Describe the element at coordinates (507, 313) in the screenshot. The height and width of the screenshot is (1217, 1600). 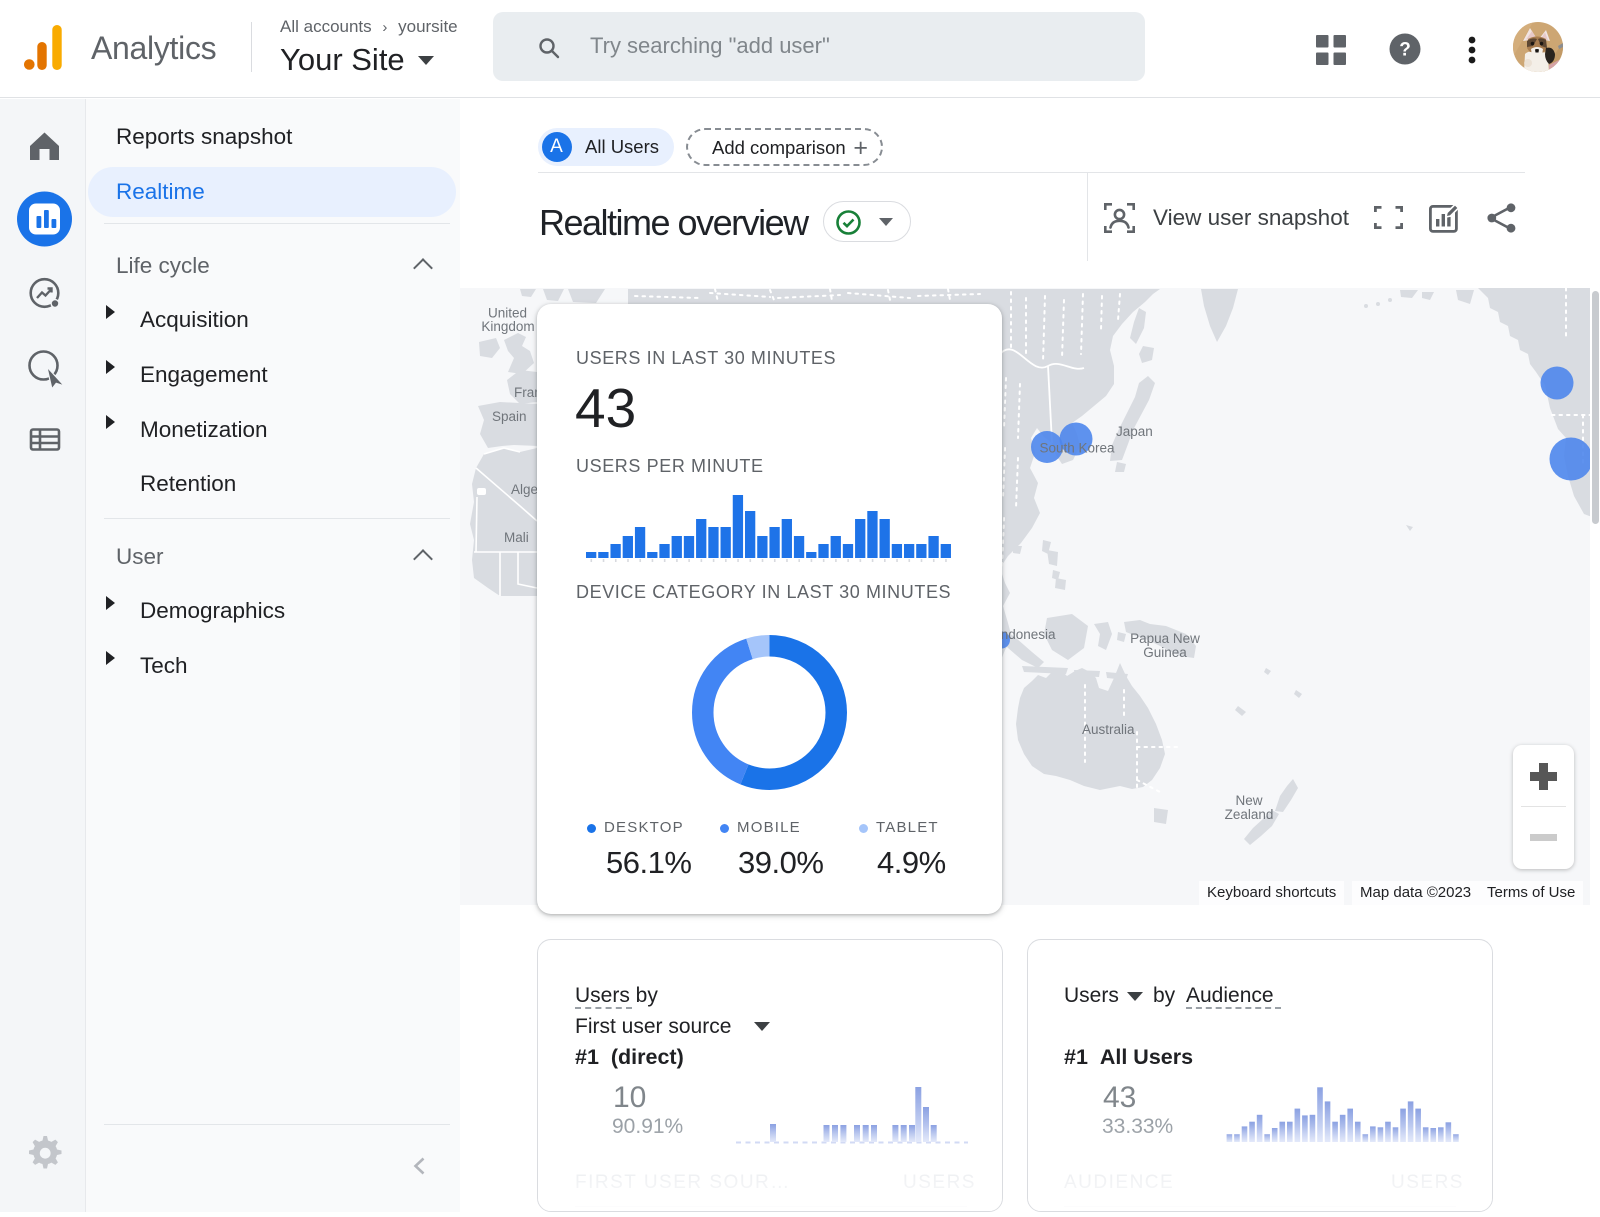
I see `svg-text: United` at that location.